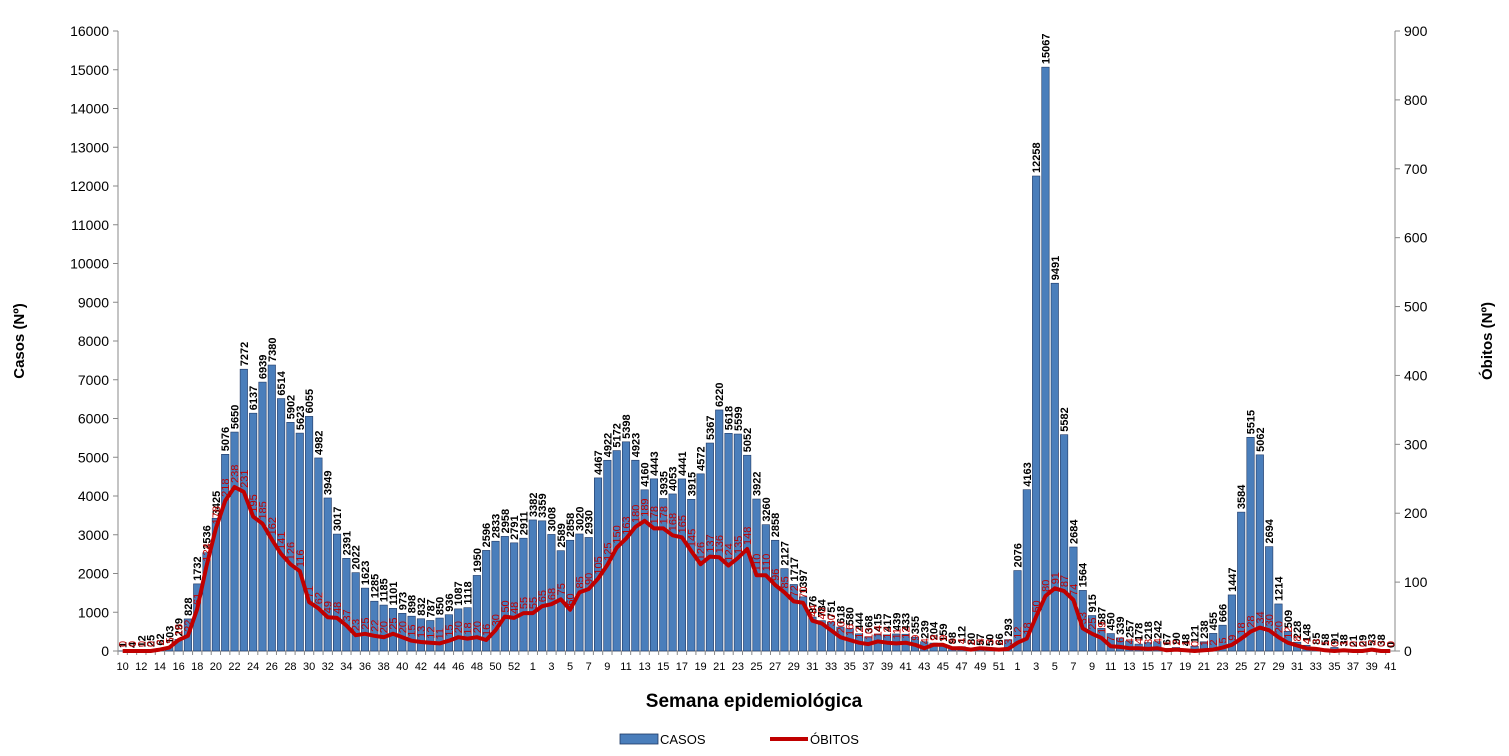  Describe the element at coordinates (1222, 667) in the screenshot. I see `x-tick-label: 23` at that location.